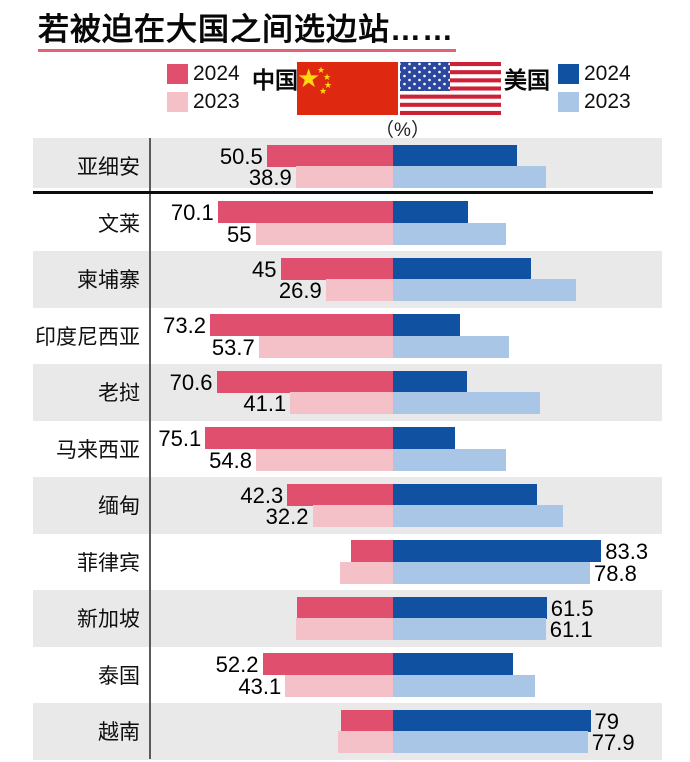 The image size is (690, 762). What do you see at coordinates (607, 73) in the screenshot?
I see `legend-year-us-2024: 2024` at bounding box center [607, 73].